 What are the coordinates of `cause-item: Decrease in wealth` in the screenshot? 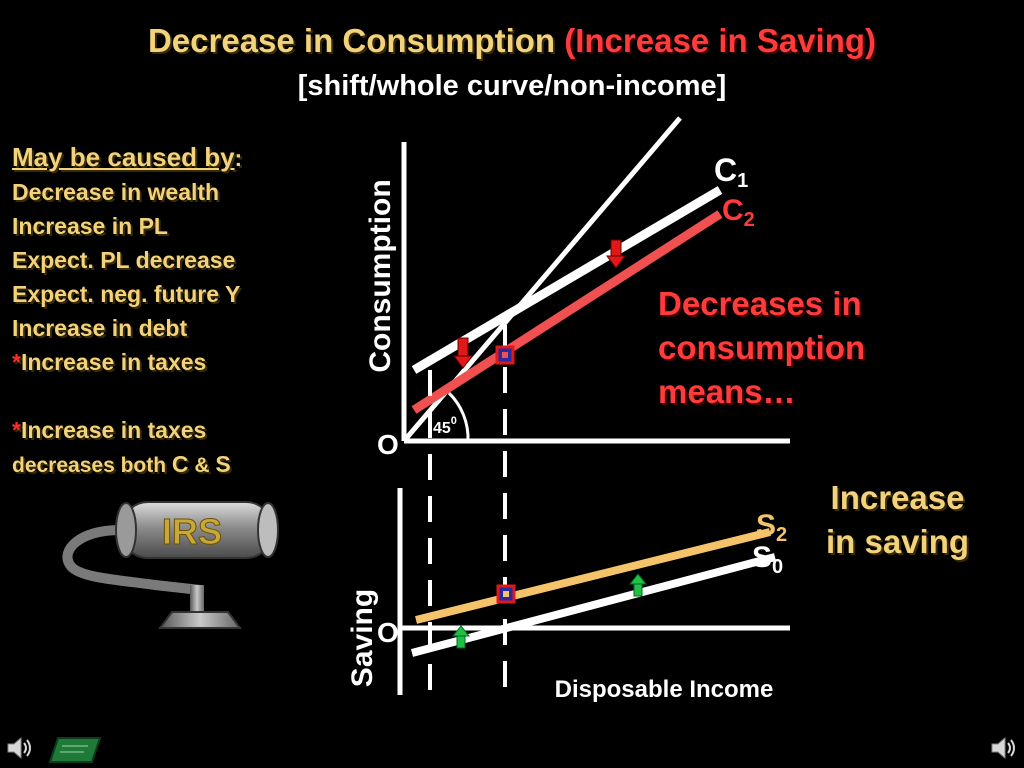 It's located at (116, 192).